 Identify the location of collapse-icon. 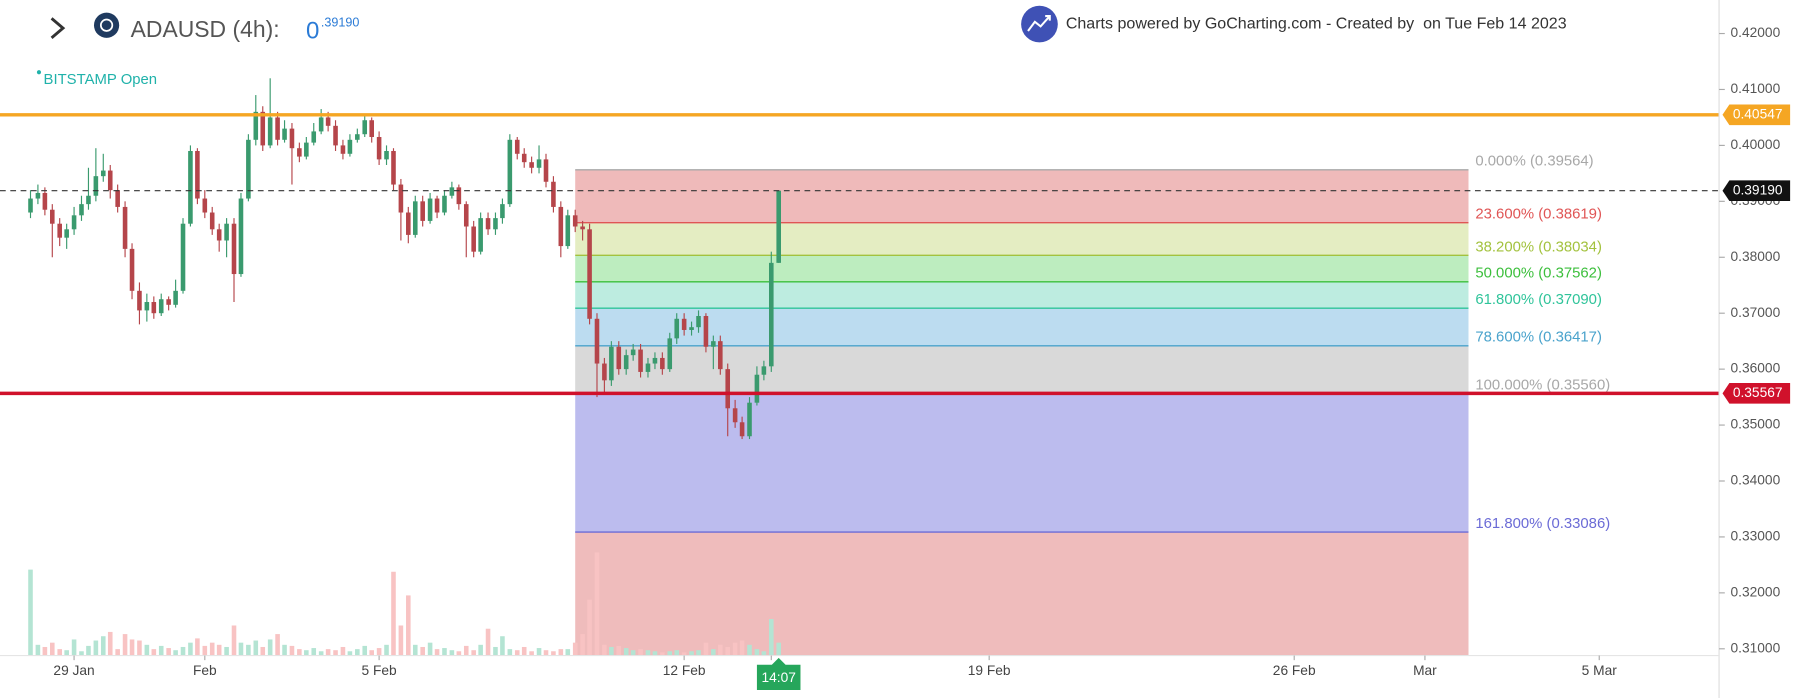
(58, 28).